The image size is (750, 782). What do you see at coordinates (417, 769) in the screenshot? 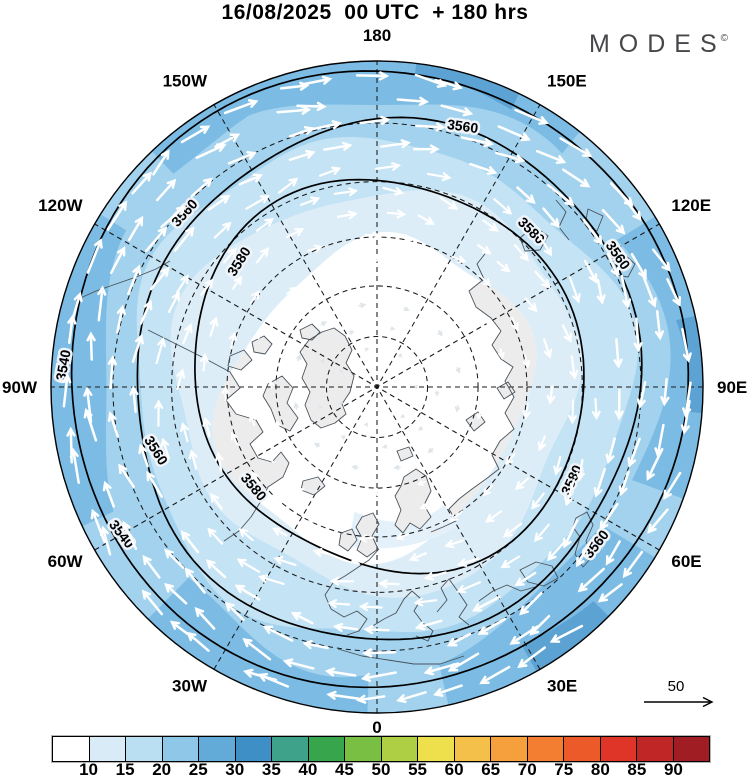
I see `colorbar-tick-55: 55` at bounding box center [417, 769].